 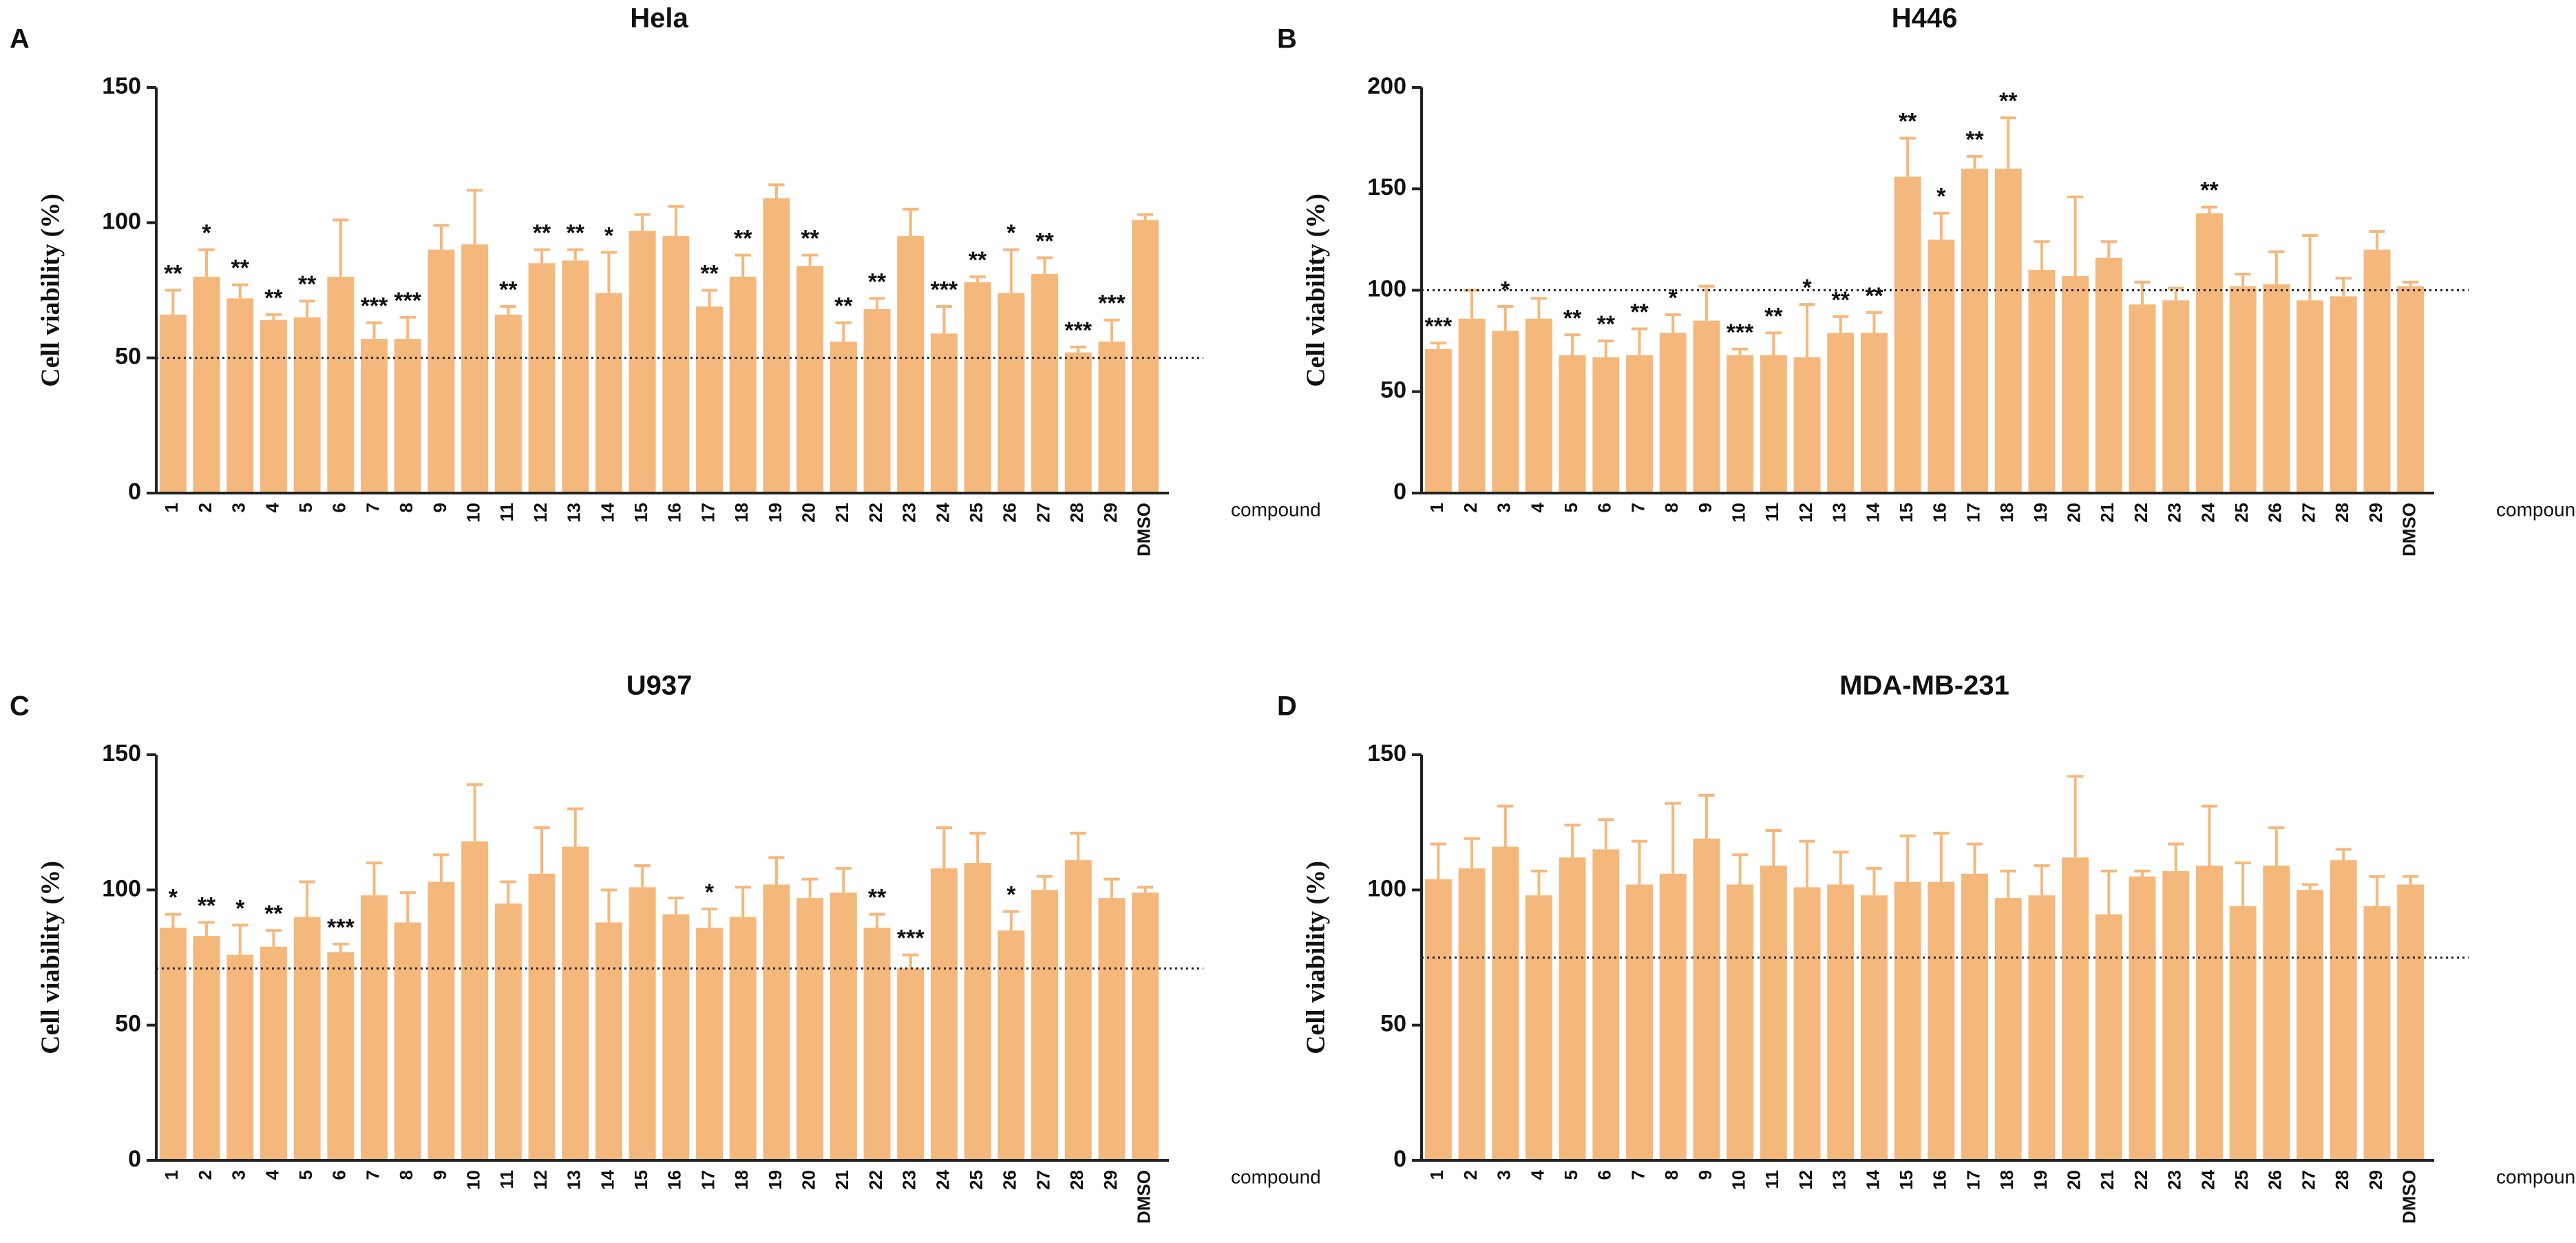 I want to click on panel-label: B, so click(x=1287, y=39).